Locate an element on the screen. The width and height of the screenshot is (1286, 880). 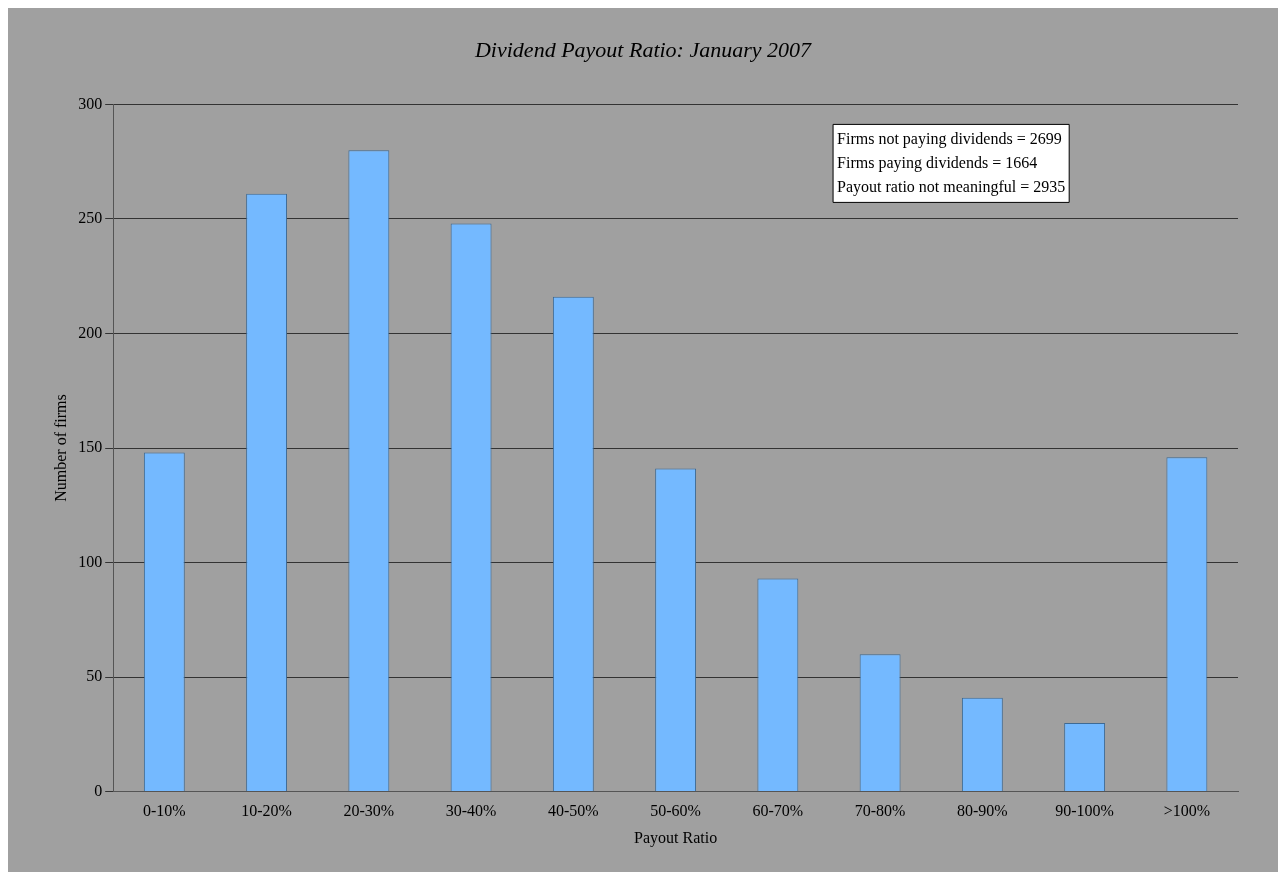
y-tick-label: 300 is located at coordinates (90, 103).